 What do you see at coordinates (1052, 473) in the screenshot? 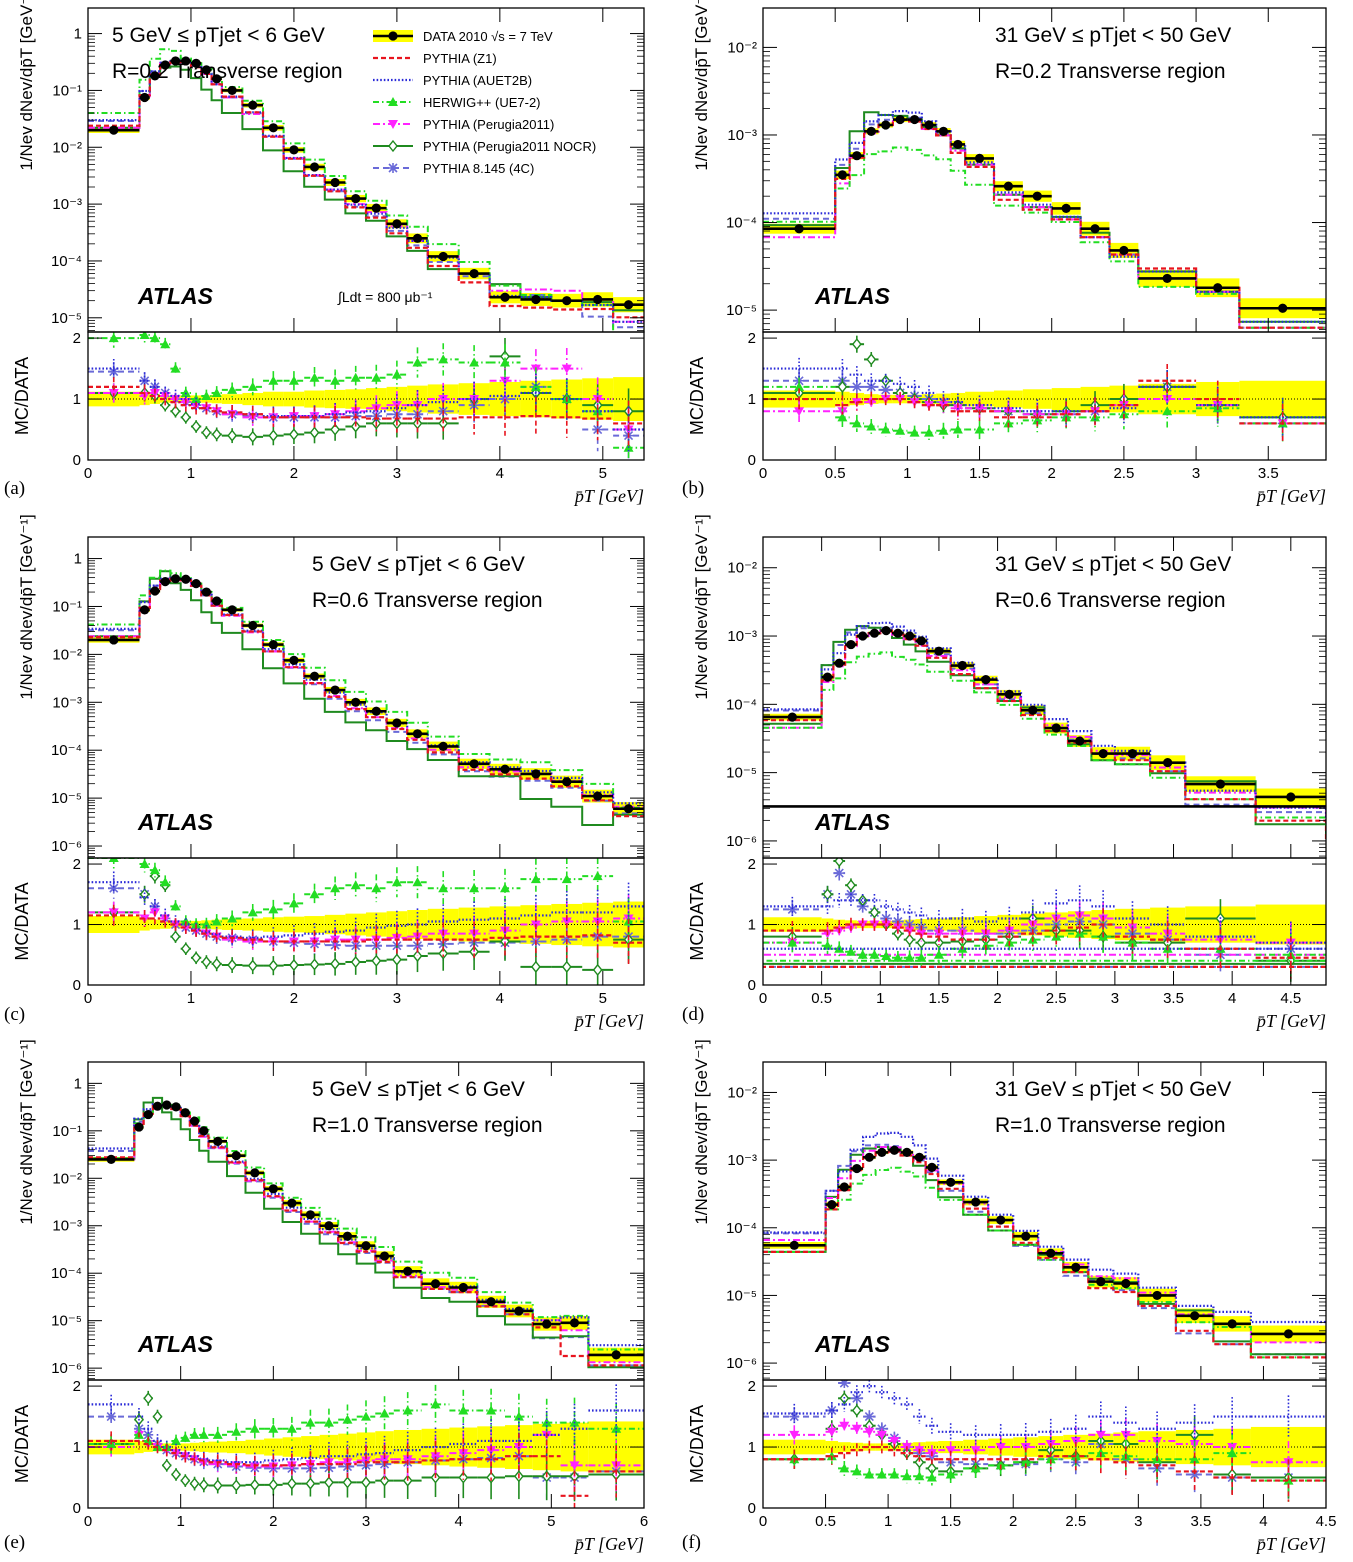
I see `xtick-label: 2` at bounding box center [1052, 473].